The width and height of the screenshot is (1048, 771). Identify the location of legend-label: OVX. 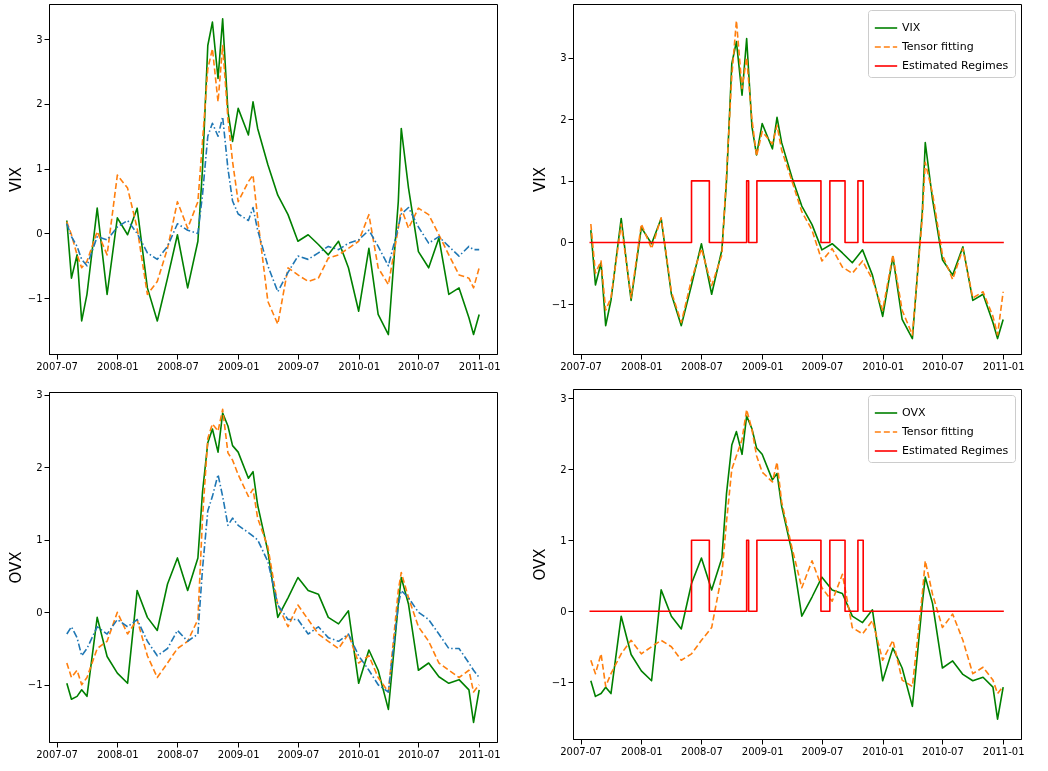
(914, 412).